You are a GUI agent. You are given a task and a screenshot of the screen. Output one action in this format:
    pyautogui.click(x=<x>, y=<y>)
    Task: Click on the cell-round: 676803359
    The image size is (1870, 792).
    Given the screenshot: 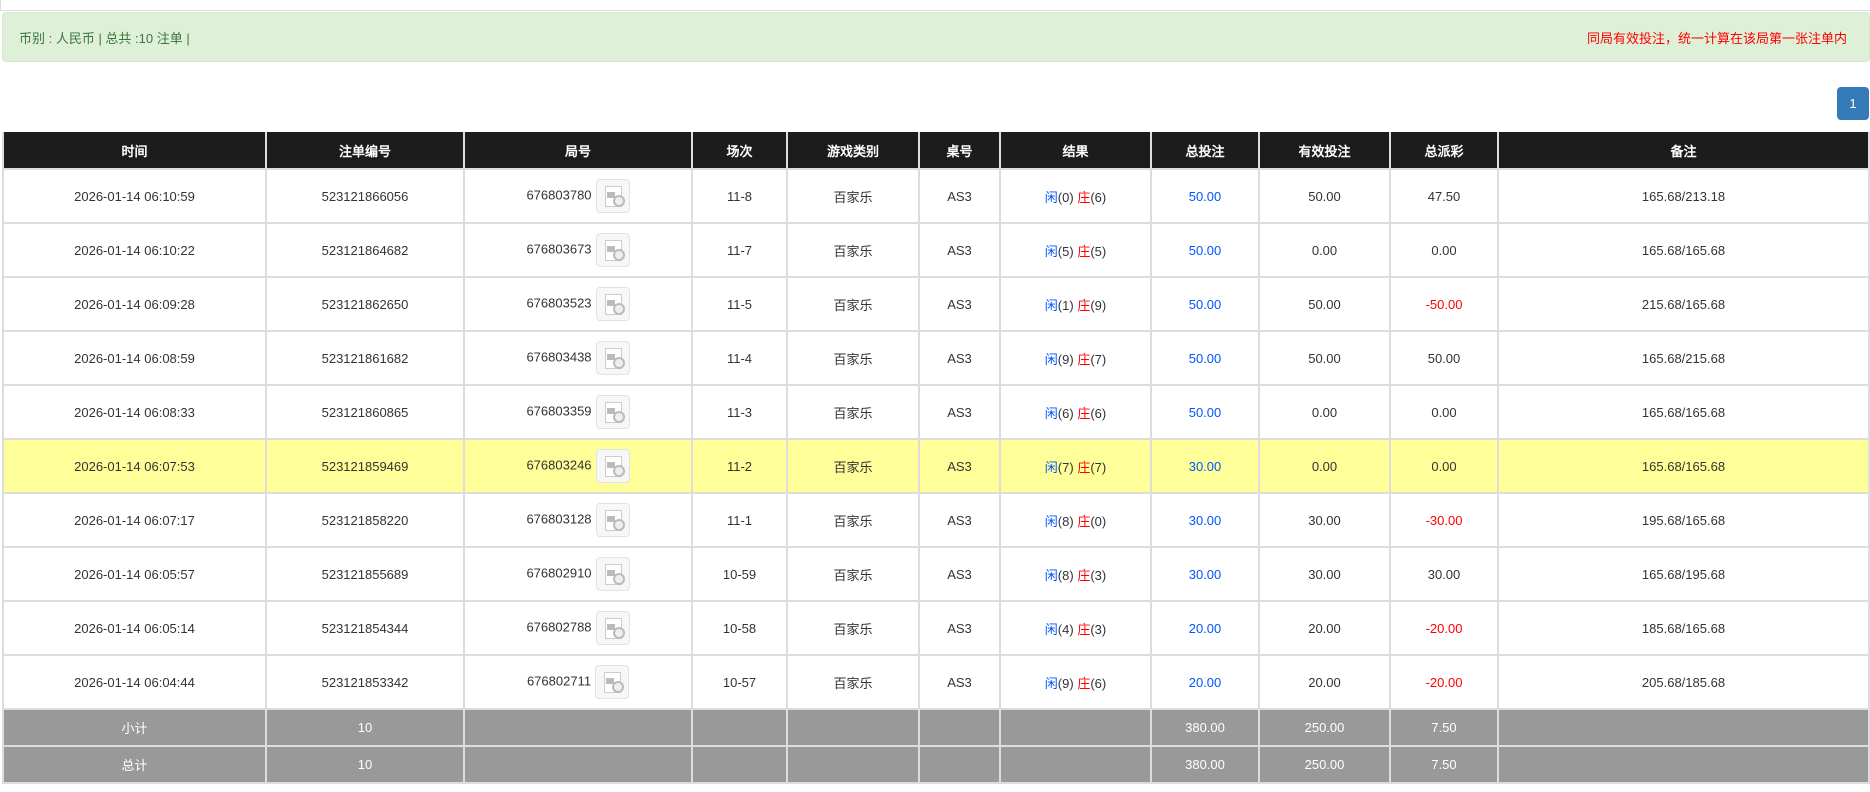 What is the action you would take?
    pyautogui.click(x=578, y=412)
    